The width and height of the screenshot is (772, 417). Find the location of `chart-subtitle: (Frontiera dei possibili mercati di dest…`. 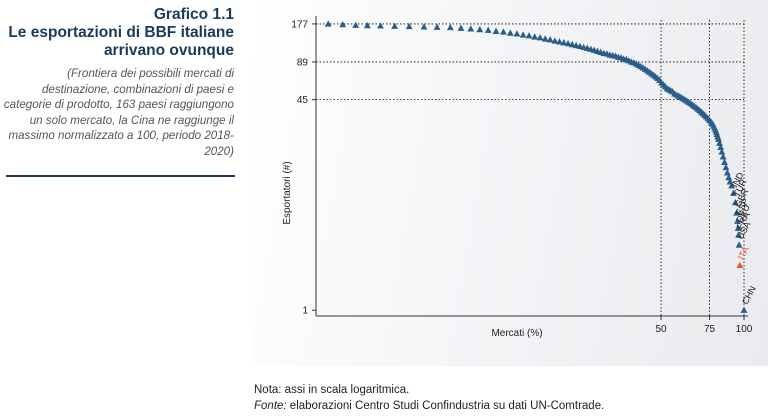

chart-subtitle: (Frontiera dei possibili mercati di dest… is located at coordinates (118, 112).